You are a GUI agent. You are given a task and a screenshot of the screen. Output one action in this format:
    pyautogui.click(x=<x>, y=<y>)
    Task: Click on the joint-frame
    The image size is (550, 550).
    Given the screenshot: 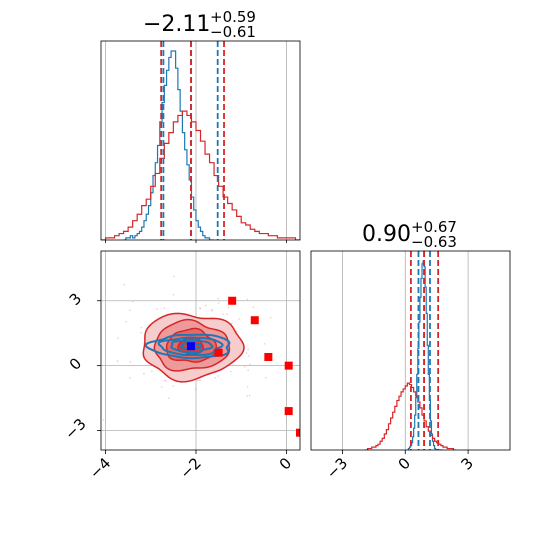 What is the action you would take?
    pyautogui.click(x=200, y=350)
    